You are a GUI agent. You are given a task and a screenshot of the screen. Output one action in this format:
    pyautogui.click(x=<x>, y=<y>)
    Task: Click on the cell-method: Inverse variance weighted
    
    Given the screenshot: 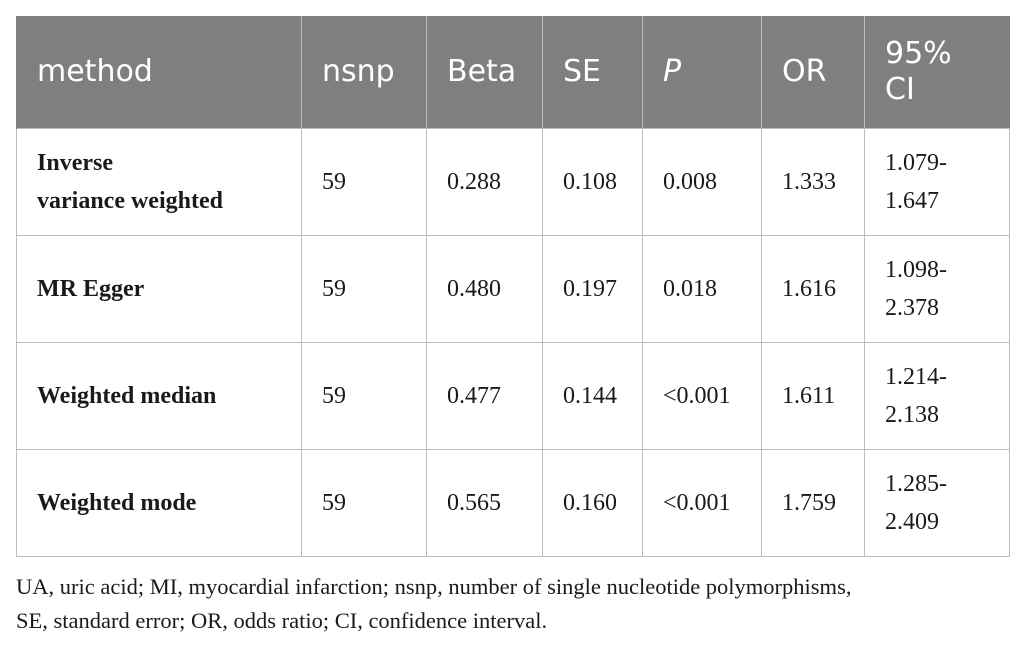 What is the action you would take?
    pyautogui.click(x=159, y=181)
    